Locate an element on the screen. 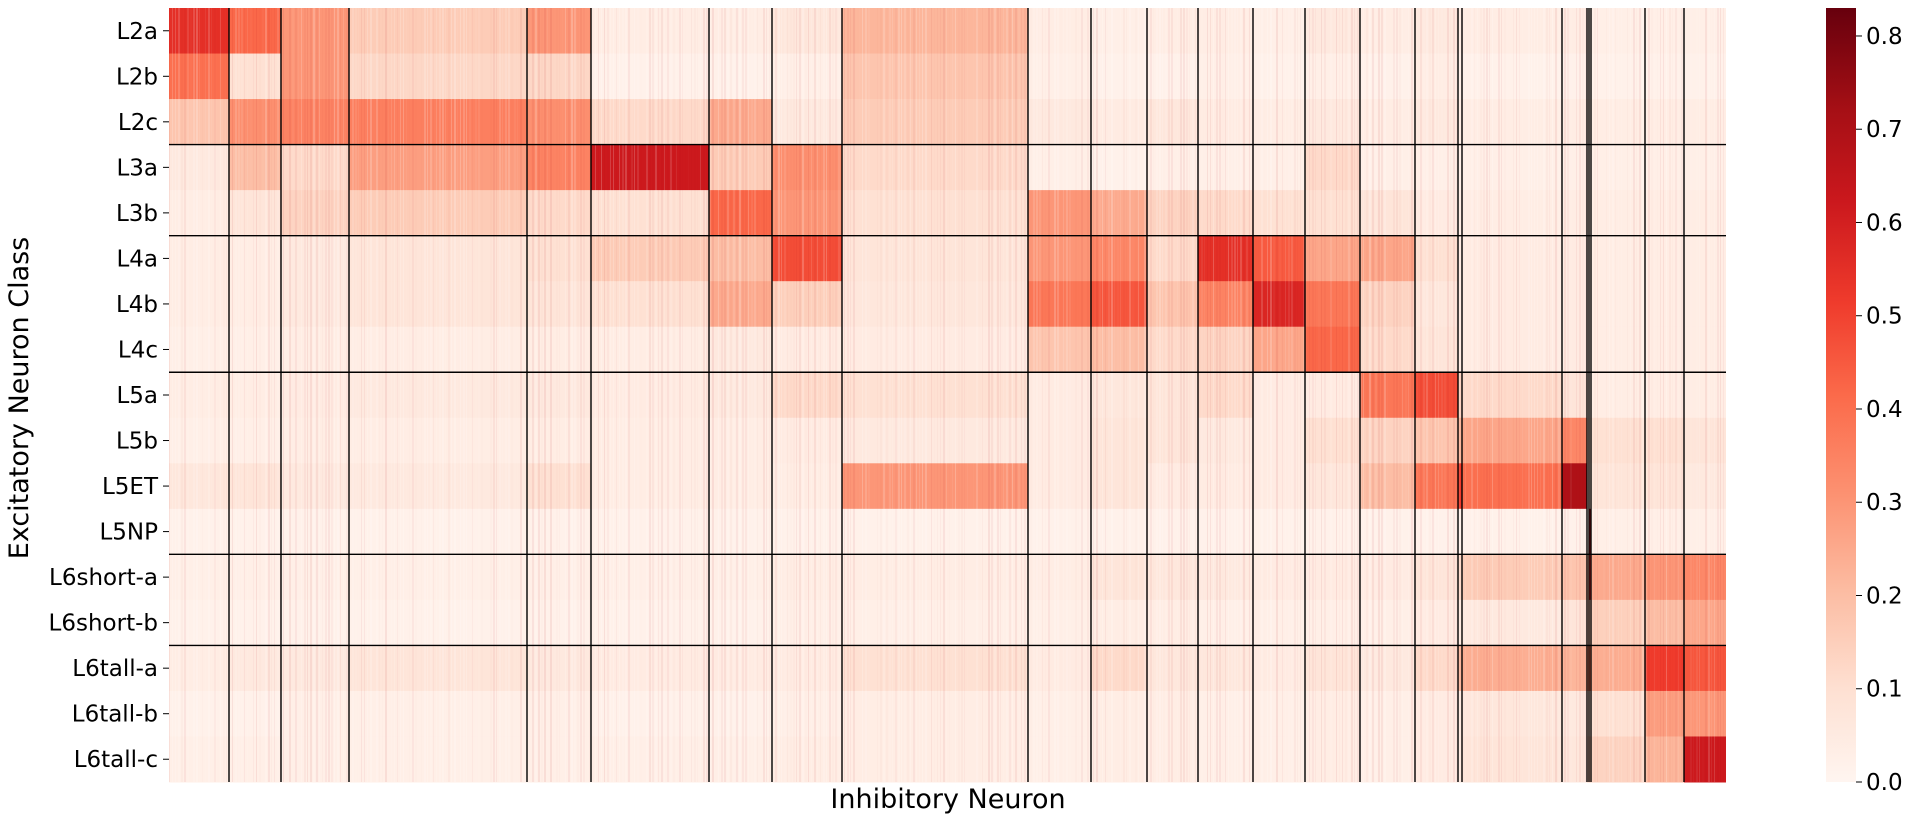 Image resolution: width=1915 pixels, height=821 pixels. colorbar-tick-label: 0.4 is located at coordinates (1884, 410).